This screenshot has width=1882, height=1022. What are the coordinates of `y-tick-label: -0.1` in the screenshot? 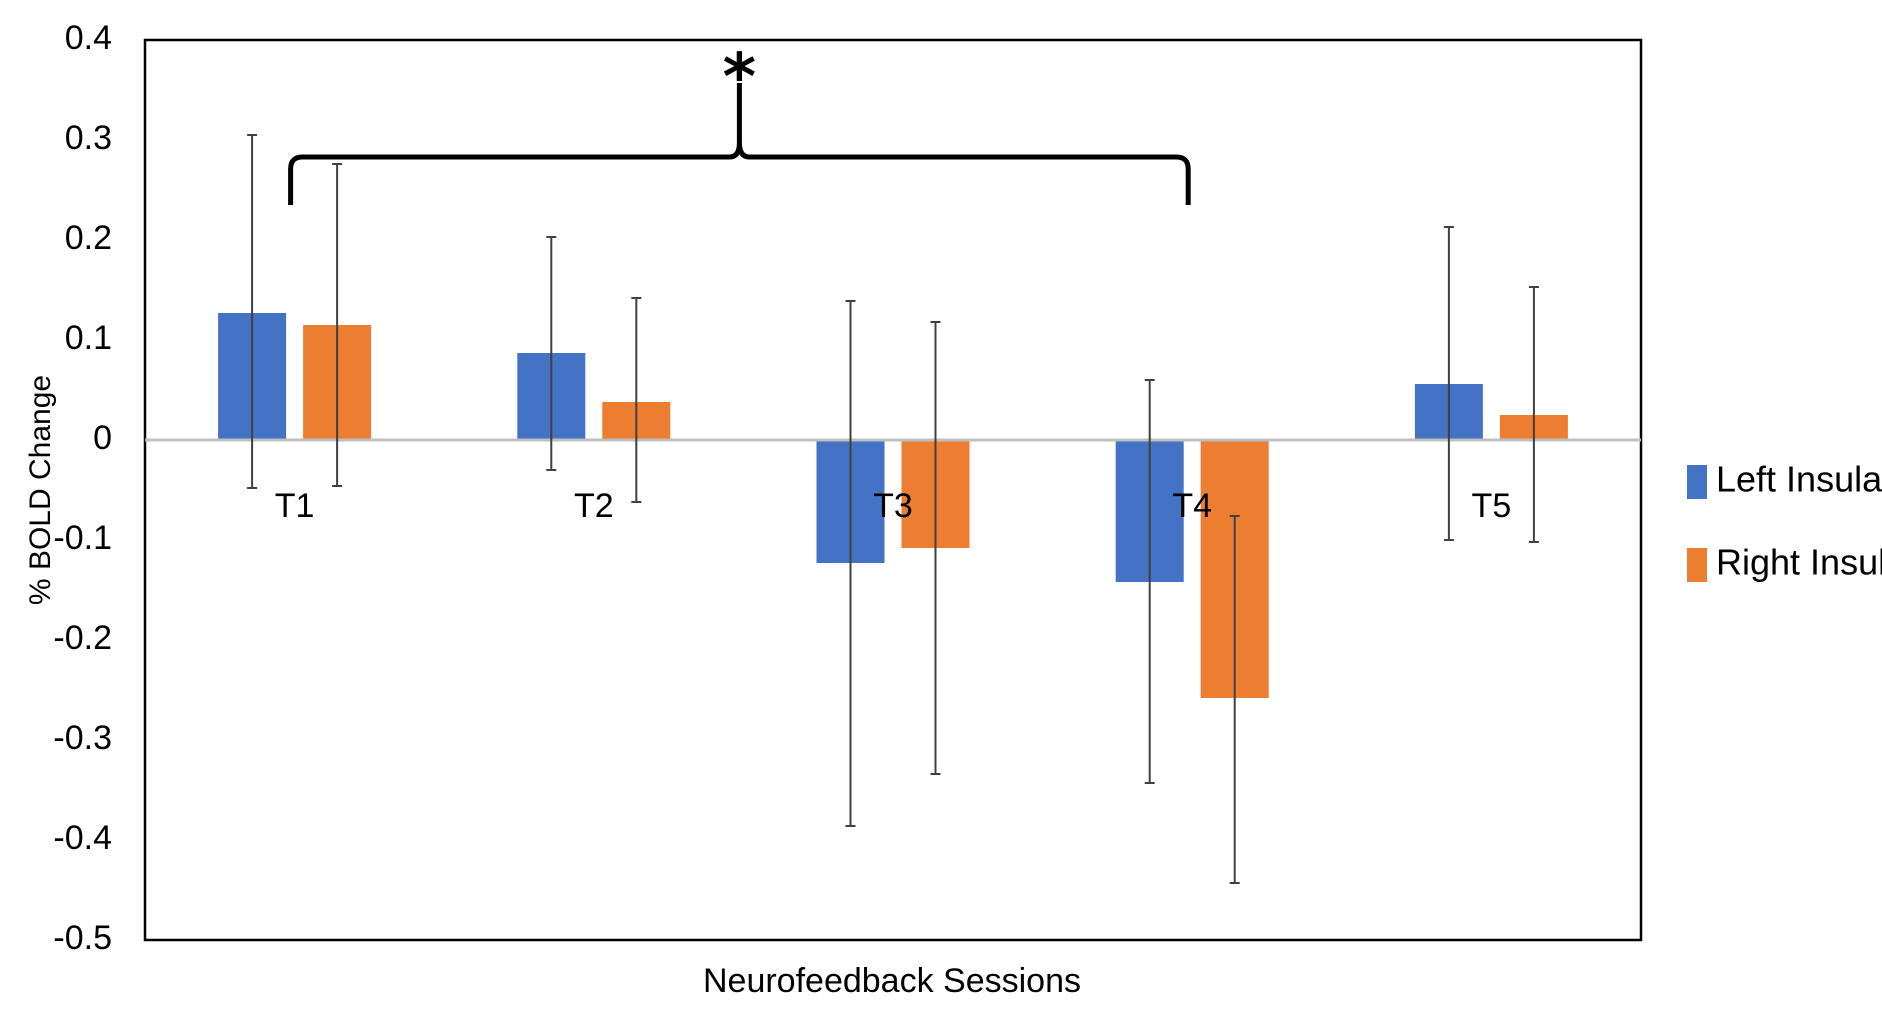 It's located at (82, 538).